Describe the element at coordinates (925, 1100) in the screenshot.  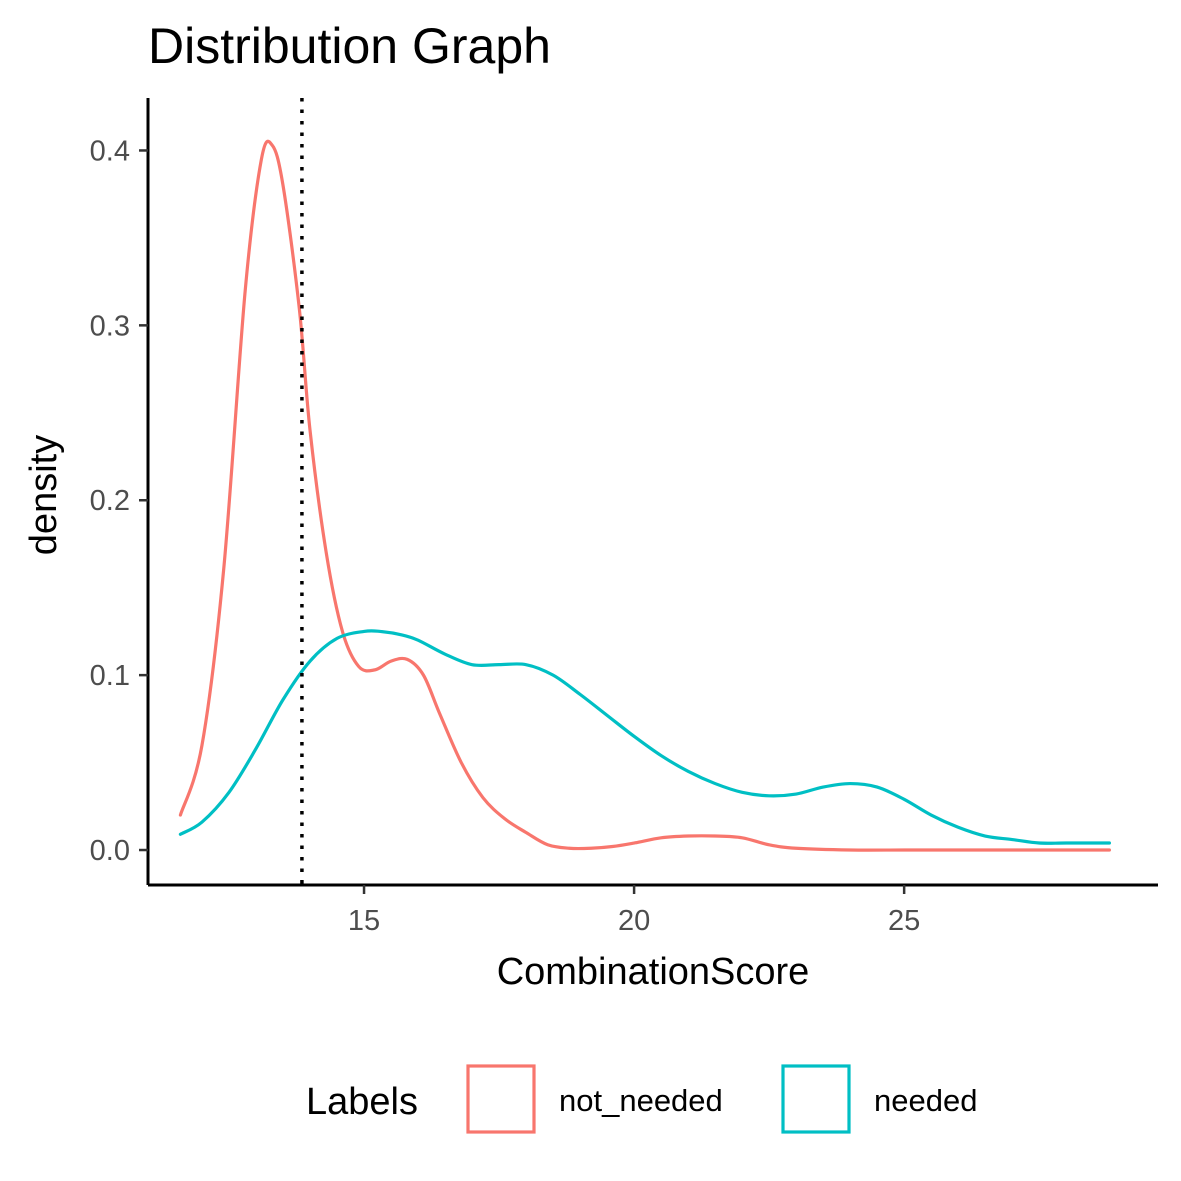
I see `legend-label-needed: needed` at that location.